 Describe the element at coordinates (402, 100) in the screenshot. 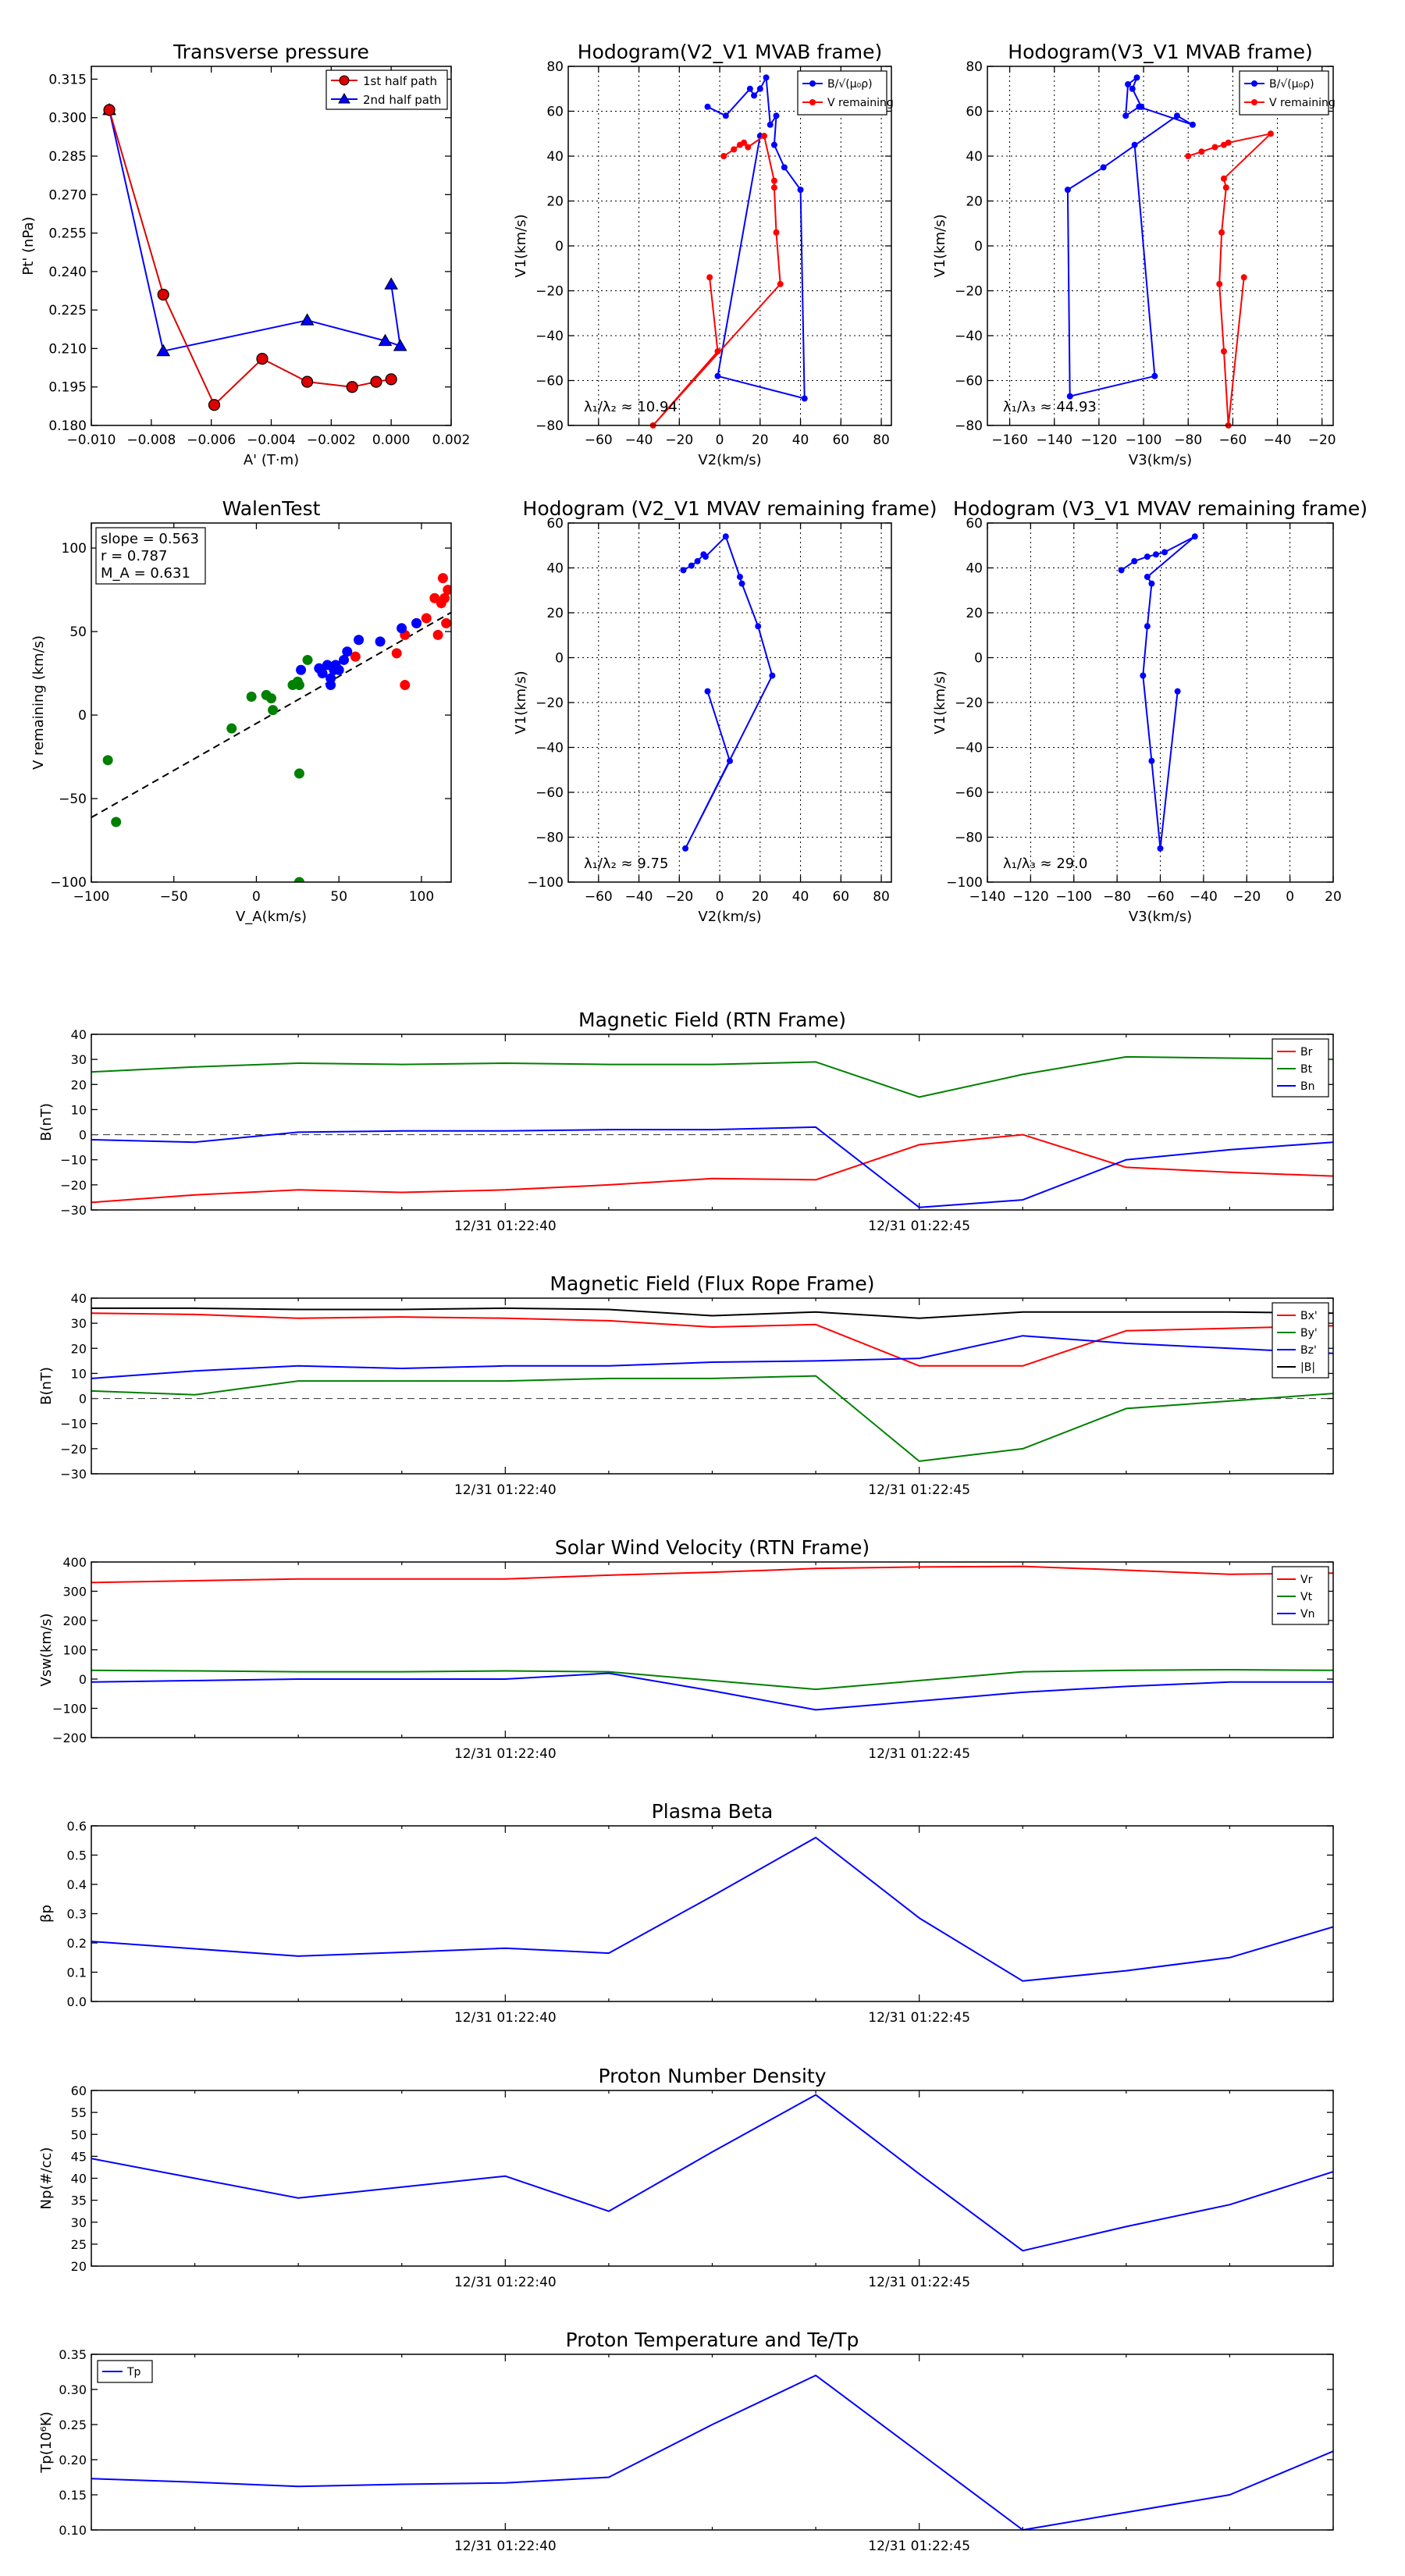

I see `legend-label: 2nd half path` at that location.